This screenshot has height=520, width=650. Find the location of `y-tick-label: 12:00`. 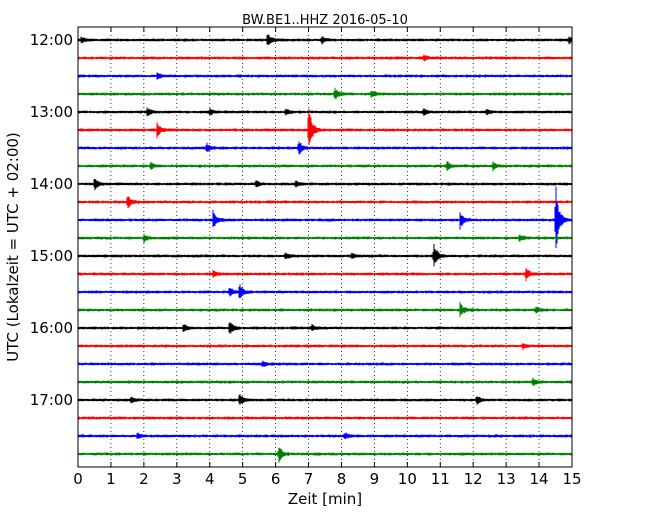

y-tick-label: 12:00 is located at coordinates (51, 40).